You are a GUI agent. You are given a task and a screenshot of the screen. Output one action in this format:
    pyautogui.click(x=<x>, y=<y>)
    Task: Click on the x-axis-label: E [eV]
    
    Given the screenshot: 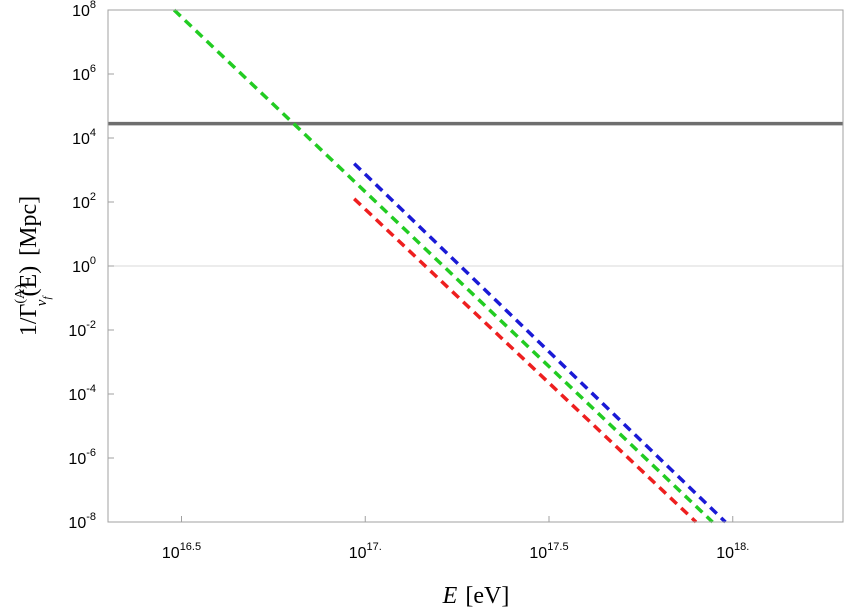 What is the action you would take?
    pyautogui.click(x=476, y=596)
    